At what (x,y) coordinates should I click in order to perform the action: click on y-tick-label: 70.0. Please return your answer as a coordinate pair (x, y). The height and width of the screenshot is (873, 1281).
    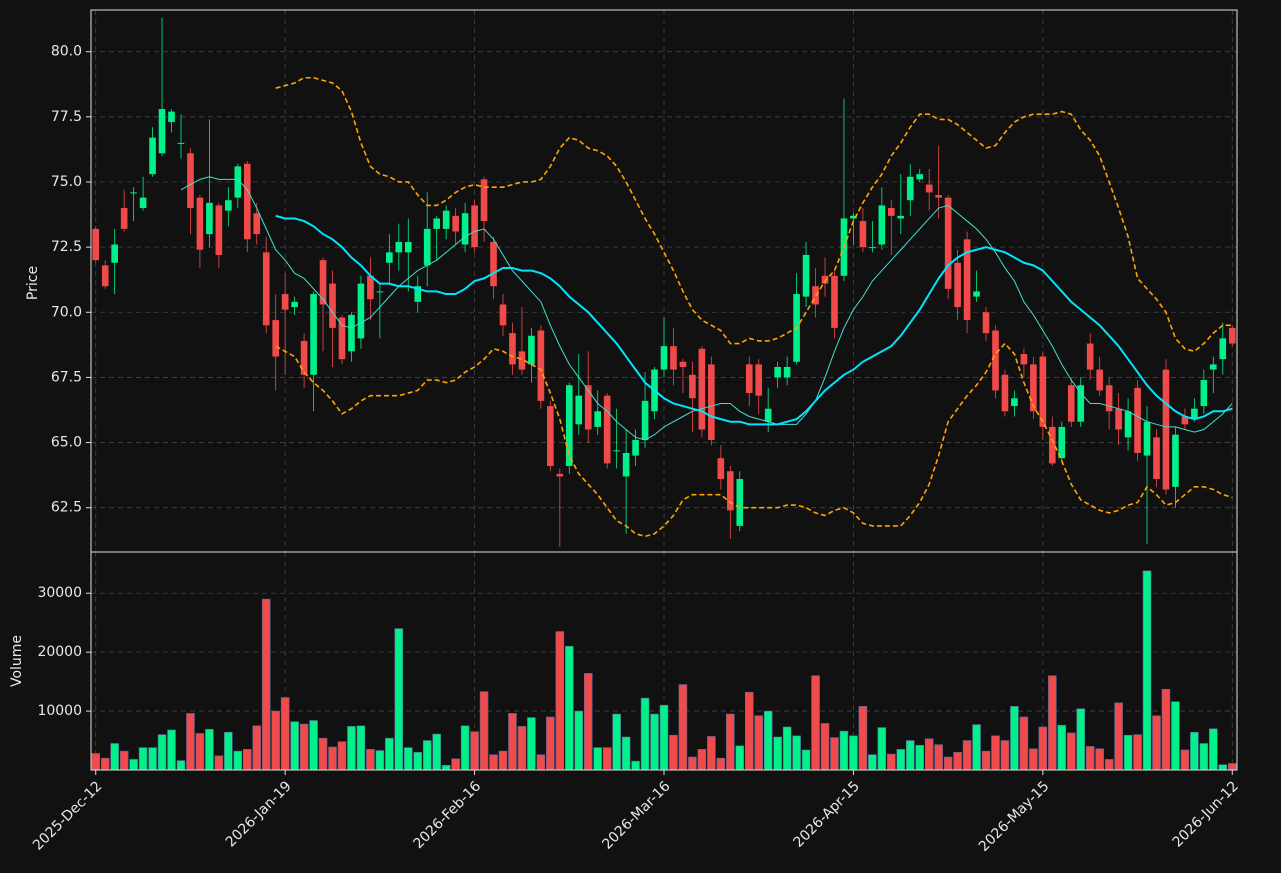
    Looking at the image, I should click on (66, 312).